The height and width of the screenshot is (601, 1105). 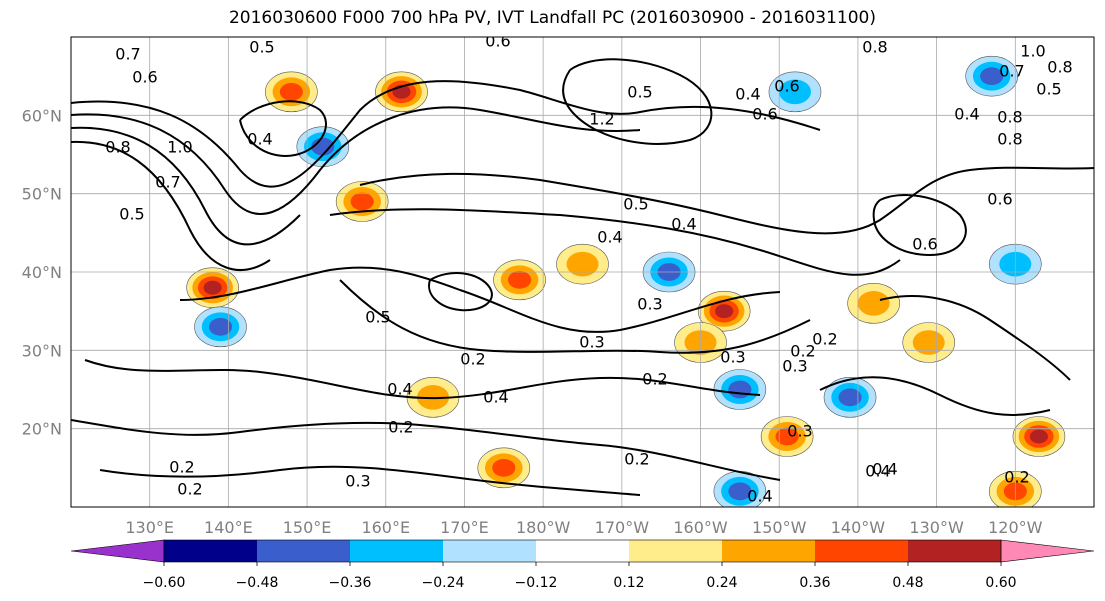 What do you see at coordinates (858, 527) in the screenshot?
I see `lon-tick-label: 140°W` at bounding box center [858, 527].